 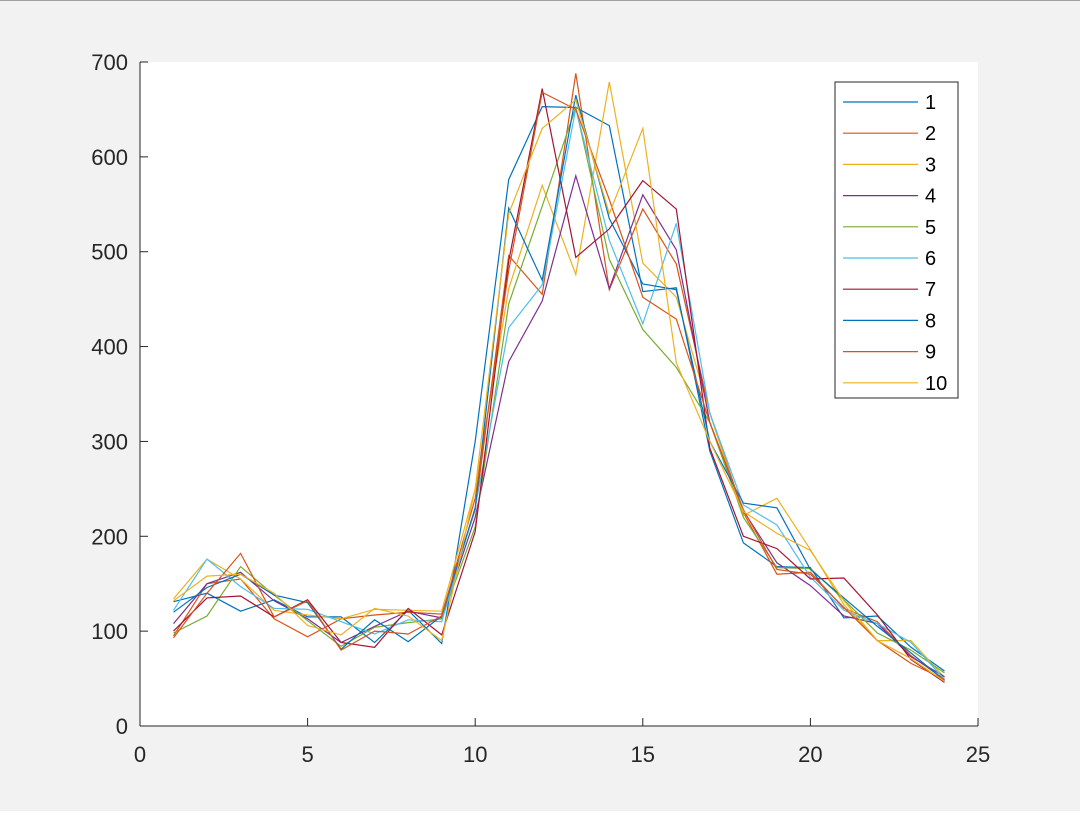 What do you see at coordinates (930, 134) in the screenshot?
I see `legend-label-2: 2` at bounding box center [930, 134].